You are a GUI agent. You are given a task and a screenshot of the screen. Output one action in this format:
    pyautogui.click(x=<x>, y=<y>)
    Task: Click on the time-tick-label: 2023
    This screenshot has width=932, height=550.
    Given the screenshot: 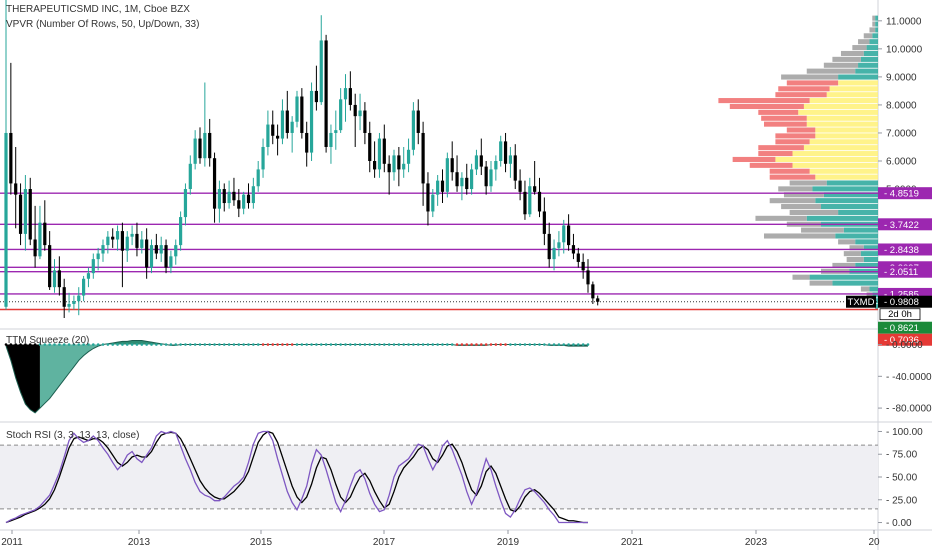 What is the action you would take?
    pyautogui.click(x=756, y=542)
    